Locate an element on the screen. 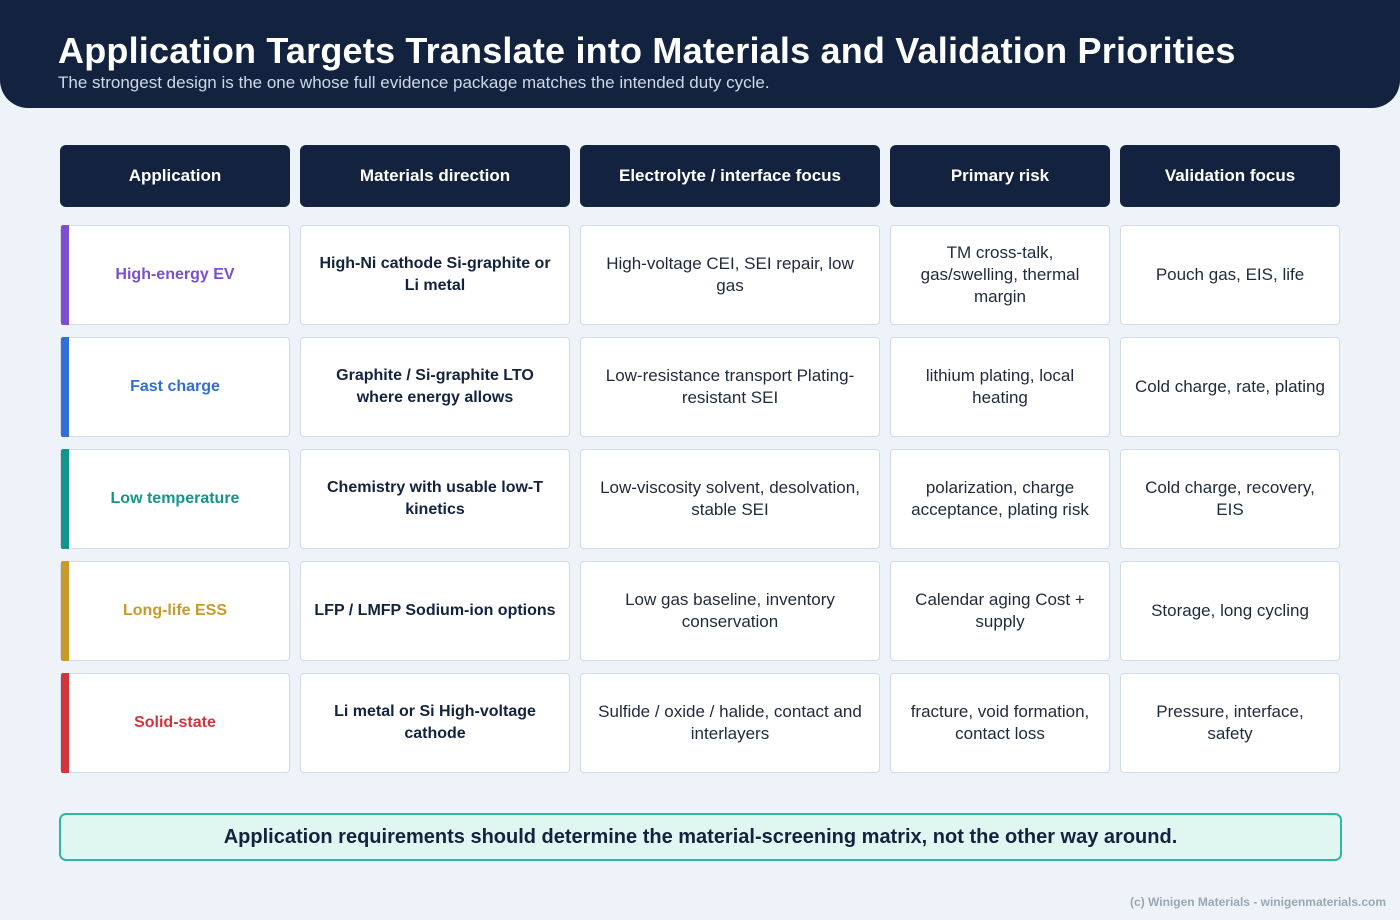 The width and height of the screenshot is (1400, 920). application-cell: Long-life ESS is located at coordinates (175, 611).